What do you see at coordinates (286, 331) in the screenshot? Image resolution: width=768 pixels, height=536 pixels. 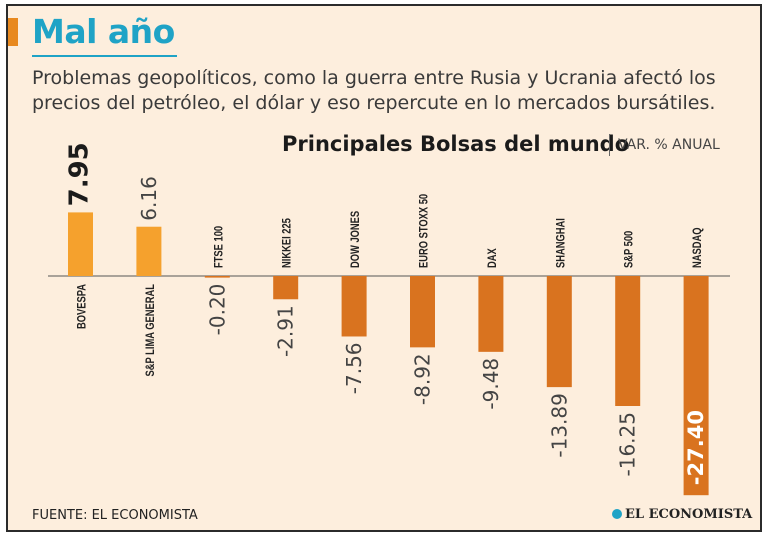 I see `value-label-nikkei-225: -2.91` at bounding box center [286, 331].